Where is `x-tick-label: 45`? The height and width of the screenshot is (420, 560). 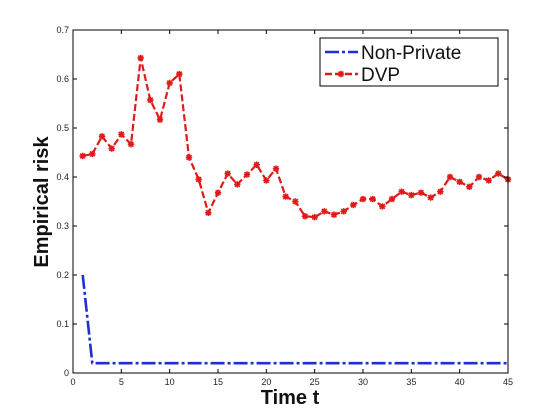
x-tick-label: 45 is located at coordinates (508, 382).